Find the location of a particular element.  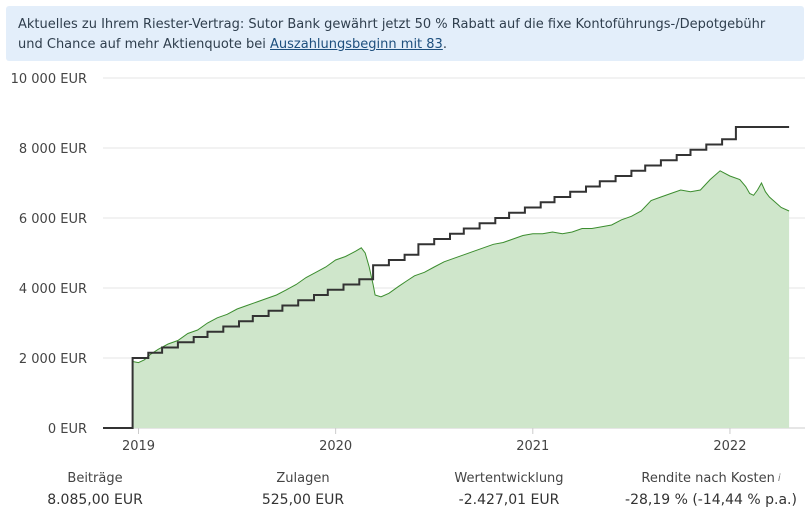

y-tick-label: 0 EUR is located at coordinates (67, 429).